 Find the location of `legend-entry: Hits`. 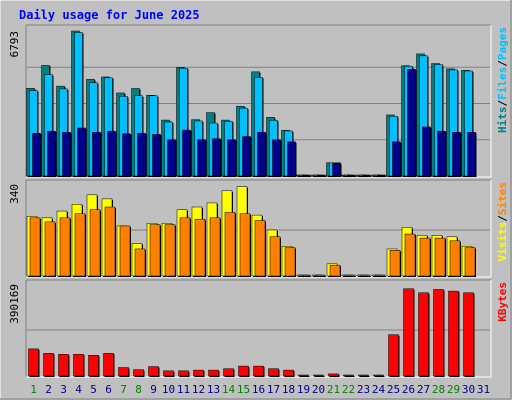

legend-entry: Hits is located at coordinates (502, 120).